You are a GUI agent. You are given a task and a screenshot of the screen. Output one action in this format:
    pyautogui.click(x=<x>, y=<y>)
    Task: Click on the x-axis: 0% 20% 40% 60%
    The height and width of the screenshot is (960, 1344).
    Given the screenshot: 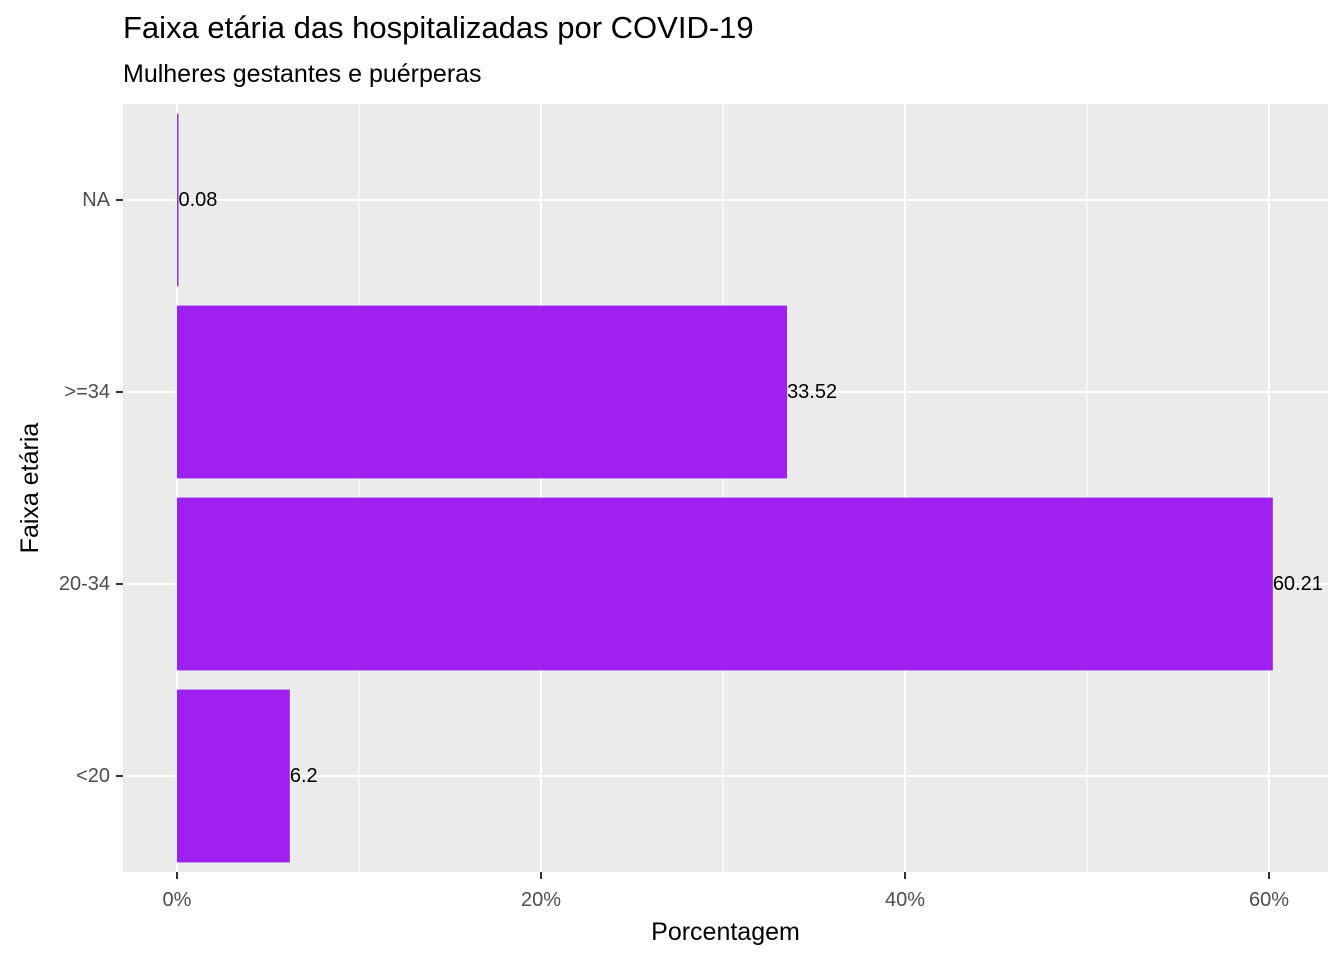 What is the action you would take?
    pyautogui.click(x=726, y=891)
    